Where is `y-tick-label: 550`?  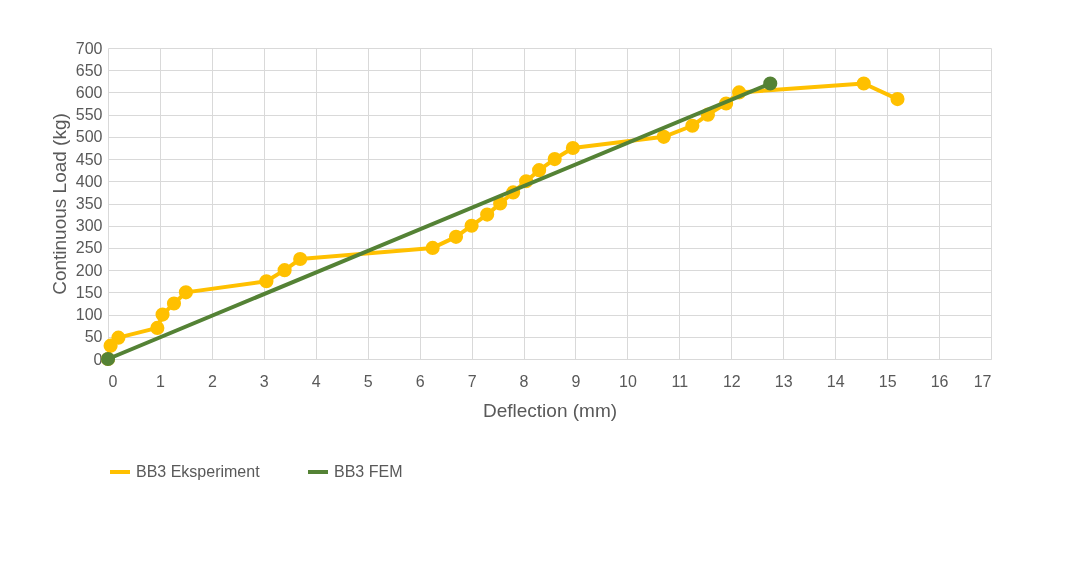
y-tick-label: 550 is located at coordinates (89, 115).